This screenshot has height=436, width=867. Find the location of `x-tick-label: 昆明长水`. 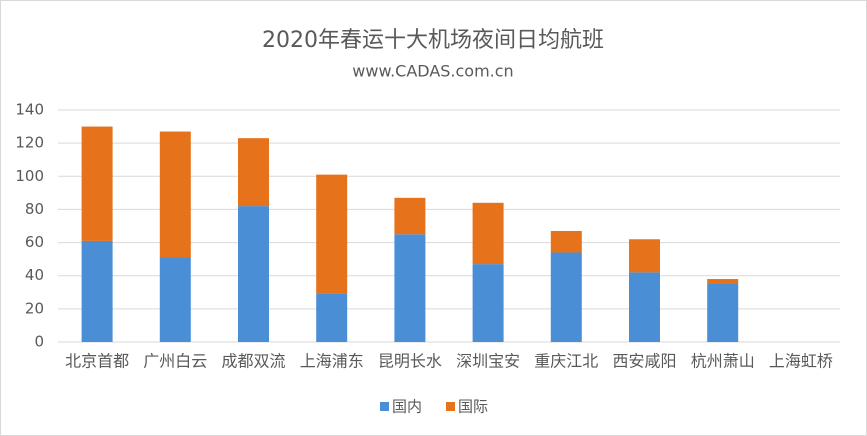

x-tick-label: 昆明长水 is located at coordinates (410, 361).